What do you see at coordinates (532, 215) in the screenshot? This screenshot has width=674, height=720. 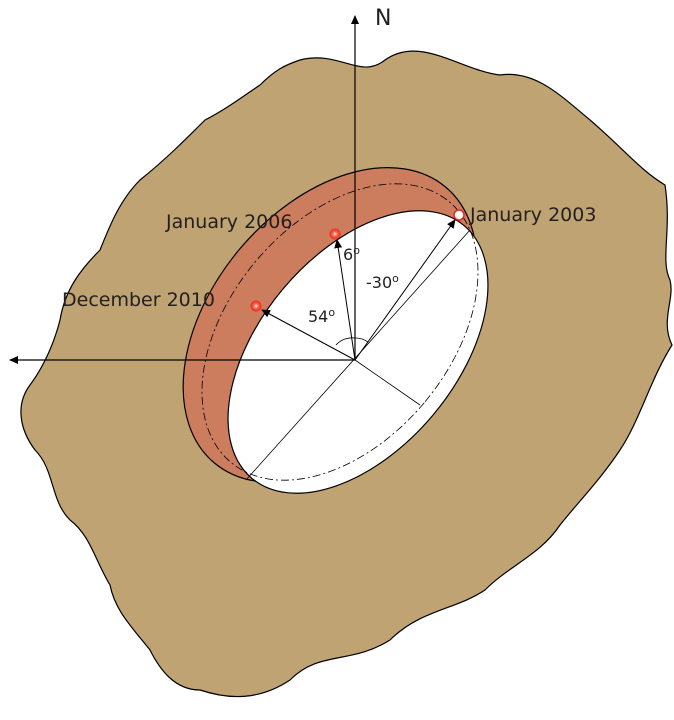 I see `event-label: January 2003` at bounding box center [532, 215].